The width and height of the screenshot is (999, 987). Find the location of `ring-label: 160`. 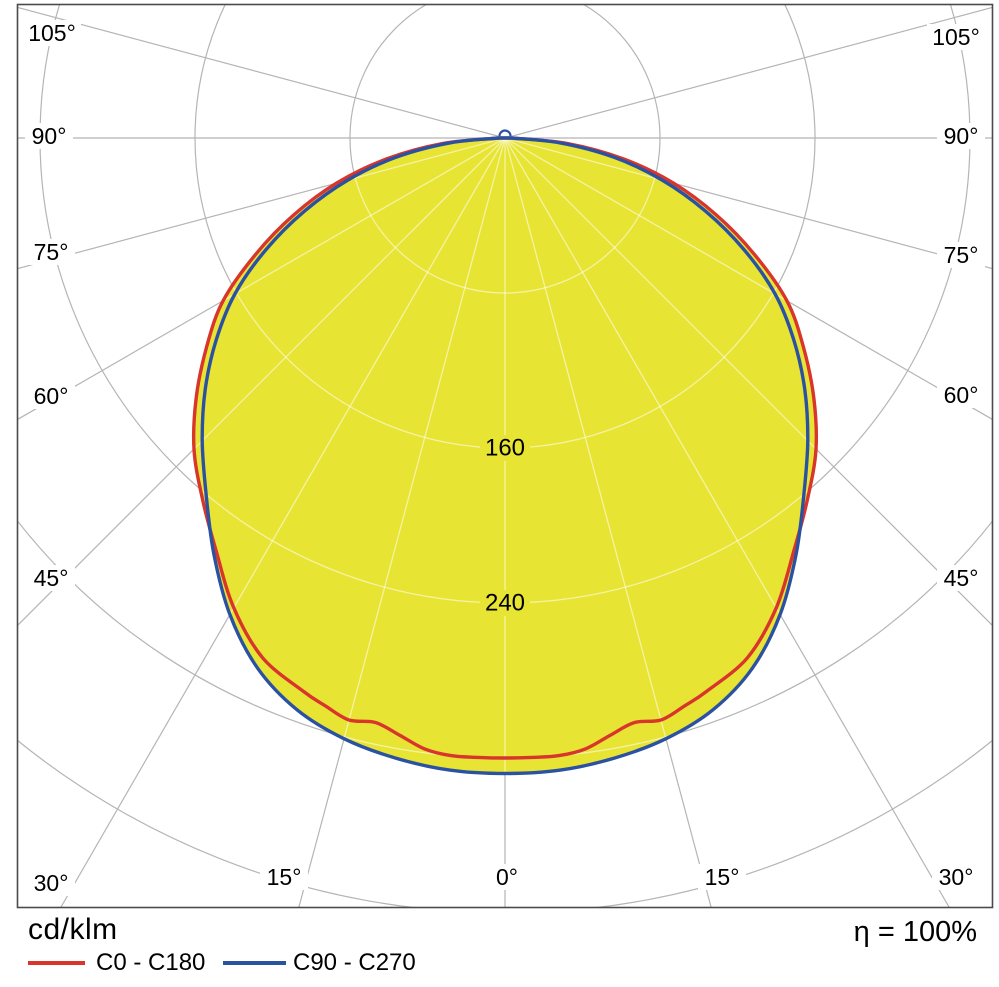

ring-label: 160 is located at coordinates (505, 448).